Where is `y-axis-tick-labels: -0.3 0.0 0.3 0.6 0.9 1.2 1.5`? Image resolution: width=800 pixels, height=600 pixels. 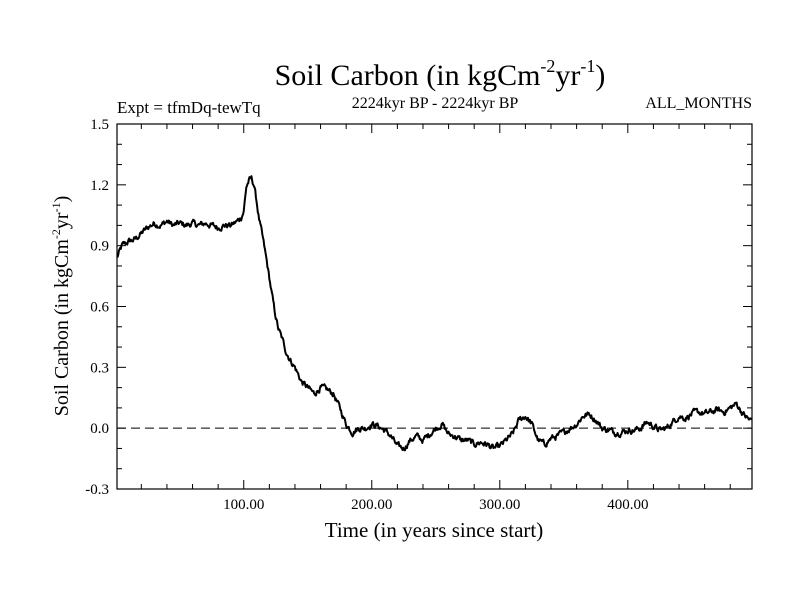
y-axis-tick-labels: -0.3 0.0 0.3 0.6 0.9 1.2 1.5 is located at coordinates (97, 307).